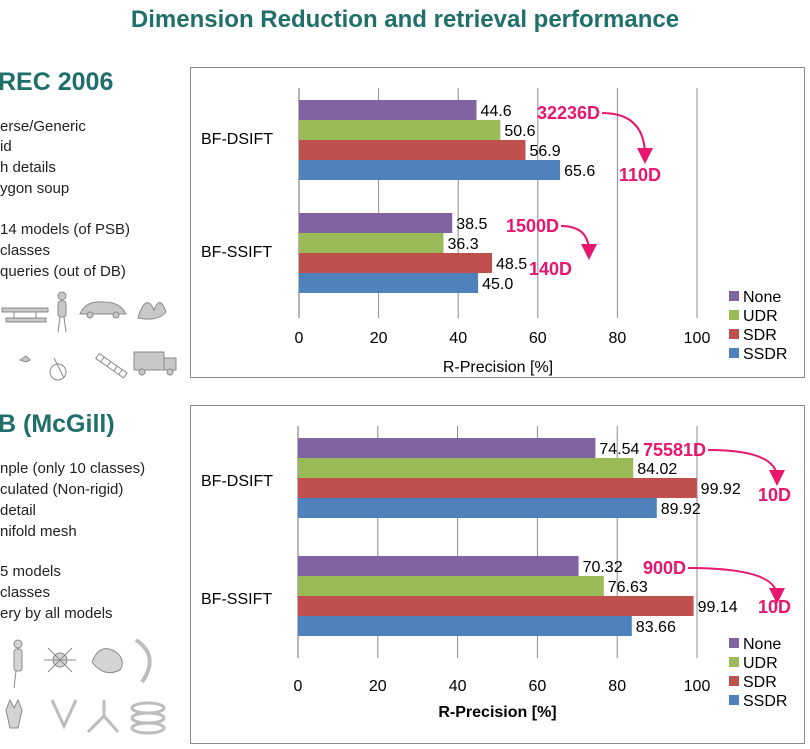 This screenshot has width=810, height=749. What do you see at coordinates (568, 113) in the screenshot?
I see `annotation-from-dimension: 32236D` at bounding box center [568, 113].